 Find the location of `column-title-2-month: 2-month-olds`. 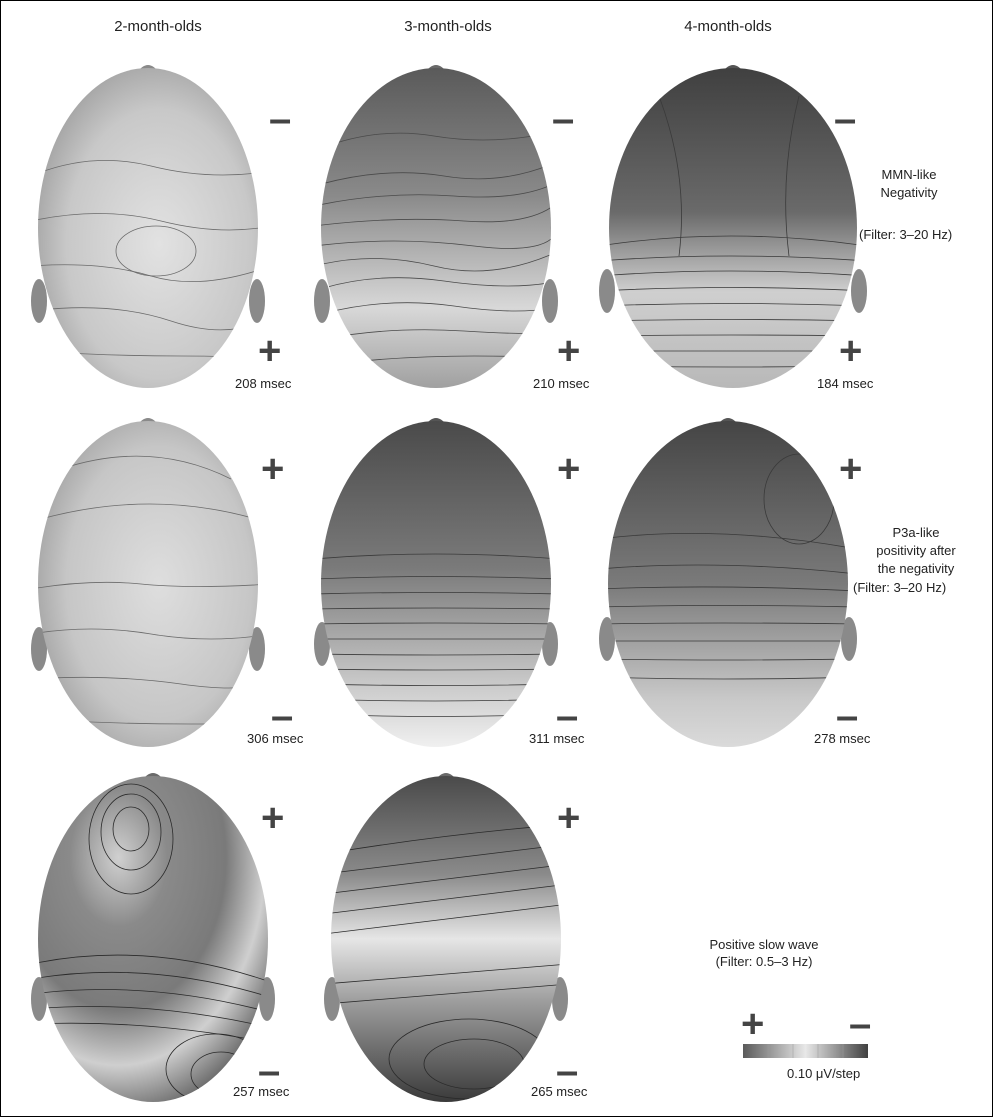

column-title-2-month: 2-month-olds is located at coordinates (158, 26).